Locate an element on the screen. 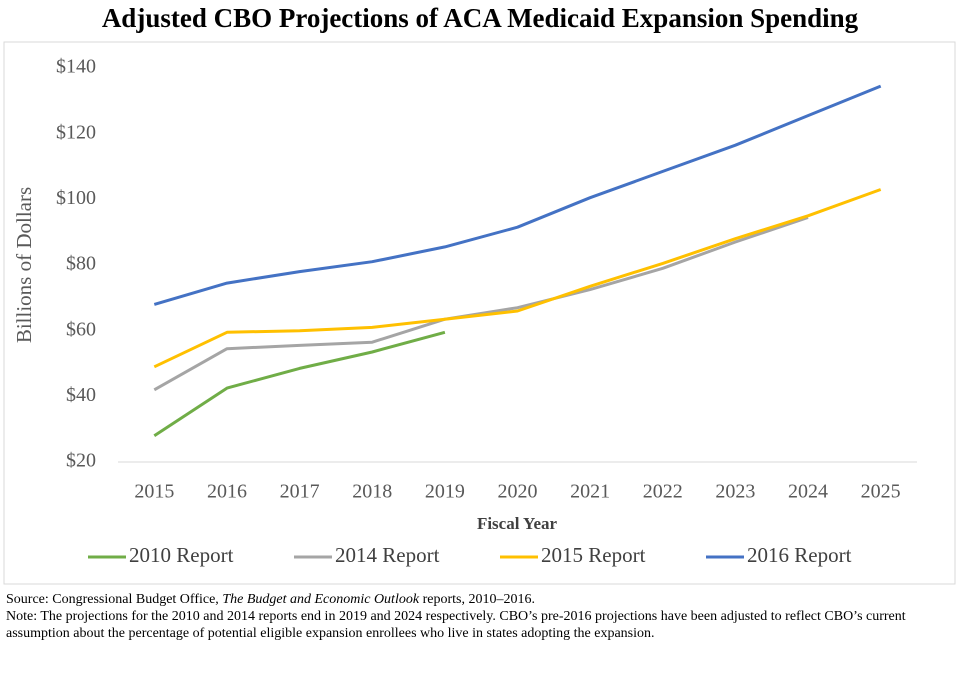 This screenshot has height=680, width=960. x-tick-label: 2017 is located at coordinates (300, 492).